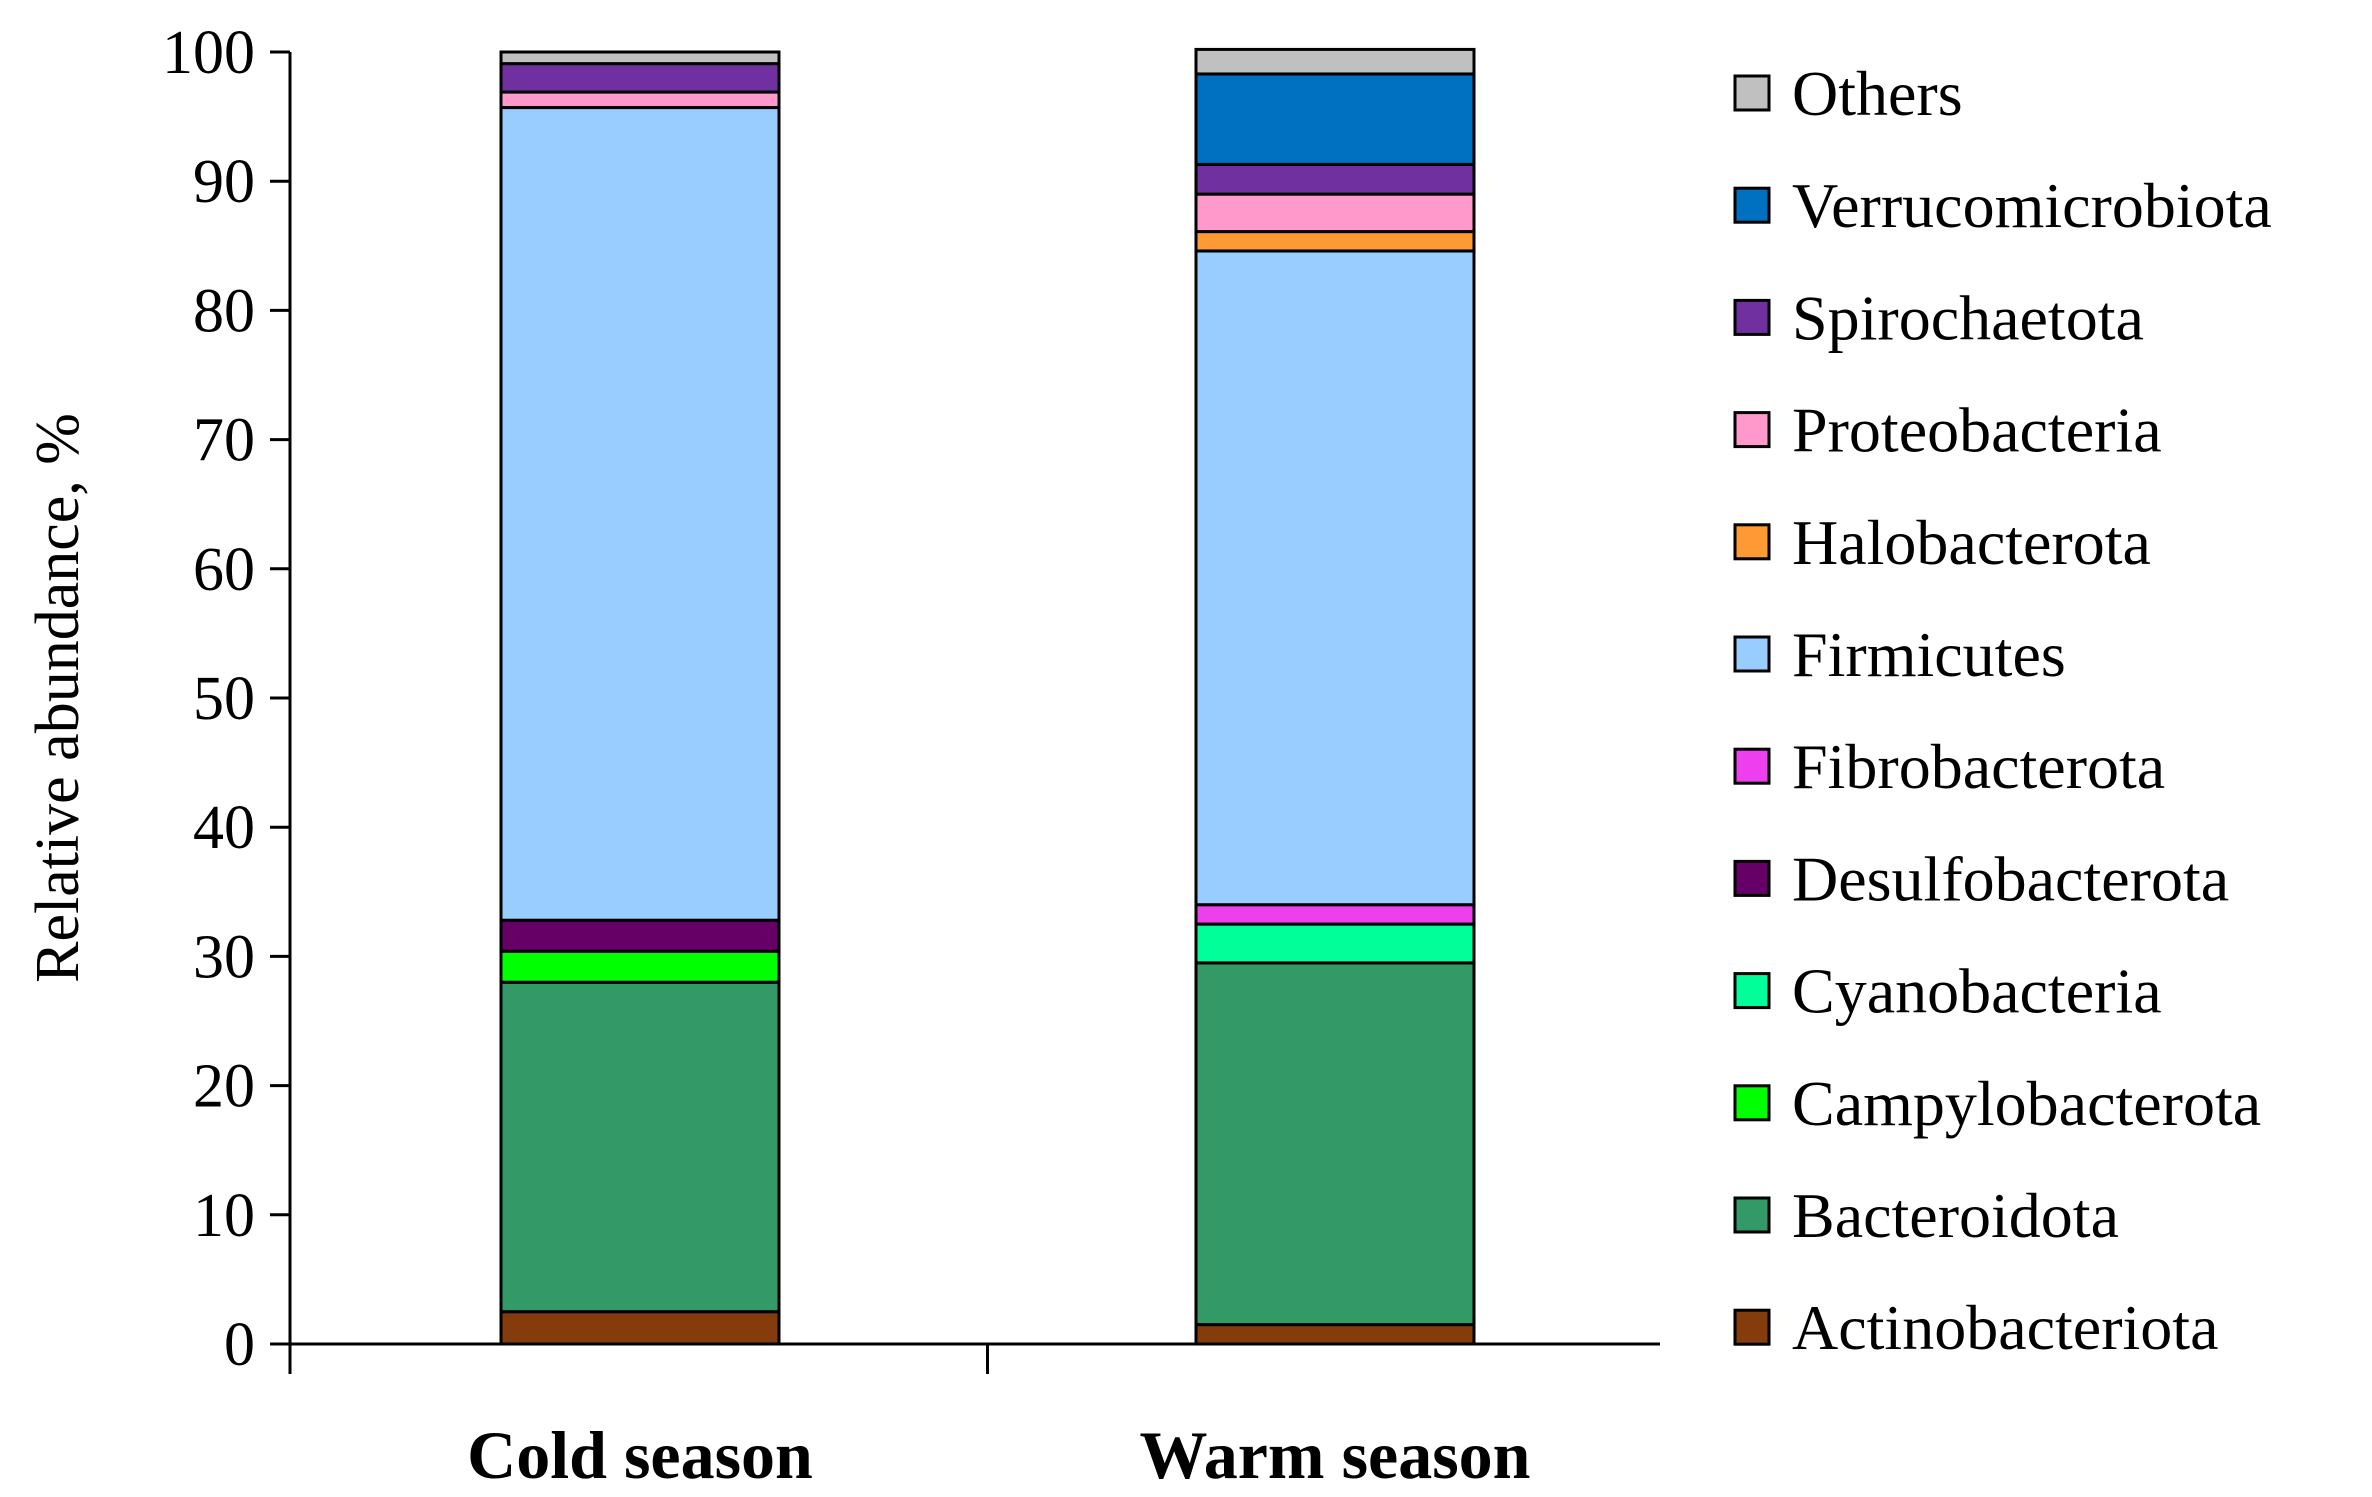 The width and height of the screenshot is (2372, 1497). I want to click on y-tick-label-0: 0, so click(239, 1345).